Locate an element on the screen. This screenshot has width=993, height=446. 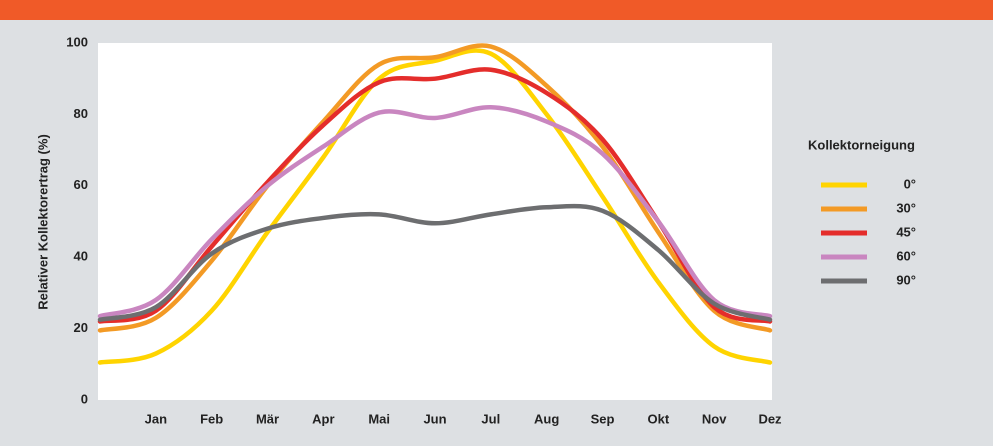
y-tick-label: 20 is located at coordinates (81, 327).